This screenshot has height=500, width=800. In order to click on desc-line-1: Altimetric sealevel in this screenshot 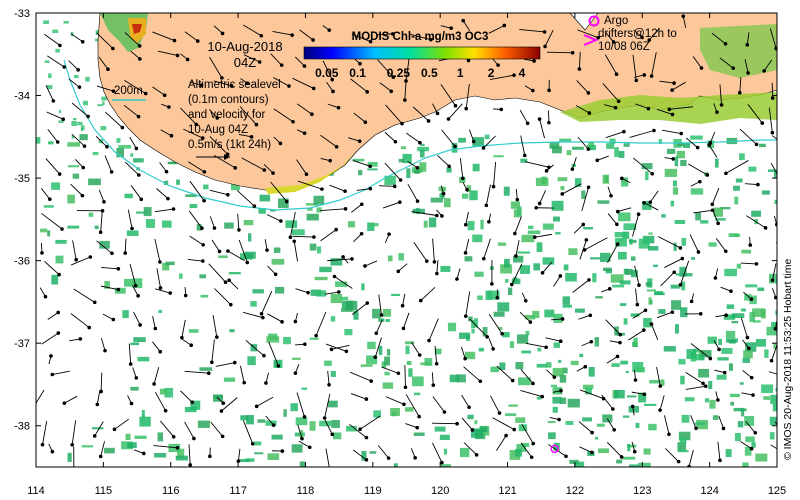, I will do `click(234, 85)`.